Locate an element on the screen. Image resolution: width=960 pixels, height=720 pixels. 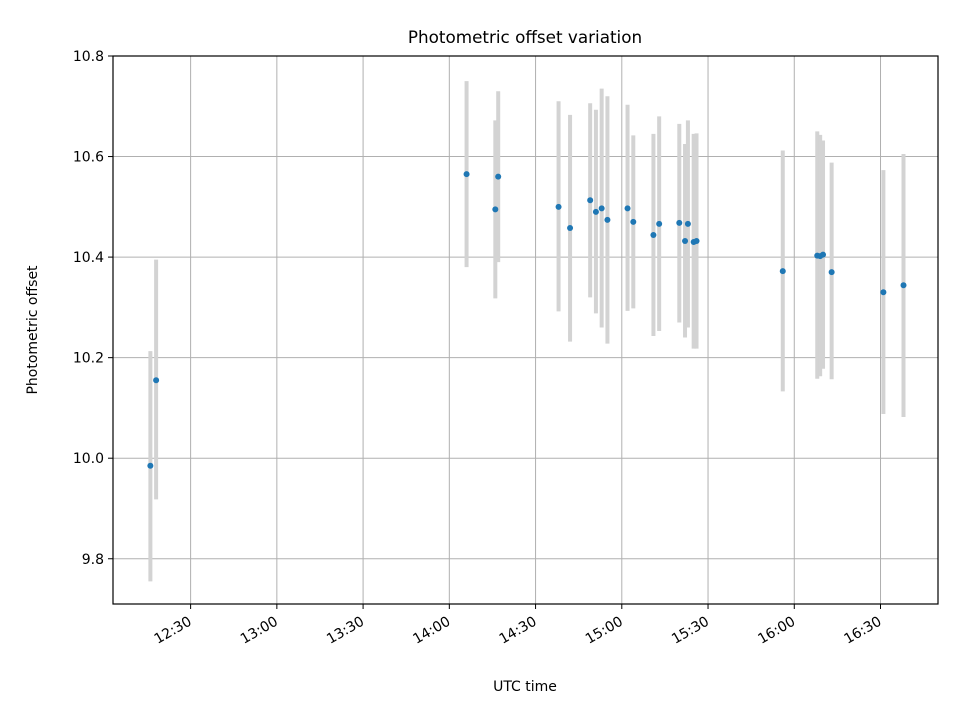
y-tick-label: 10.8 is located at coordinates (88, 57).